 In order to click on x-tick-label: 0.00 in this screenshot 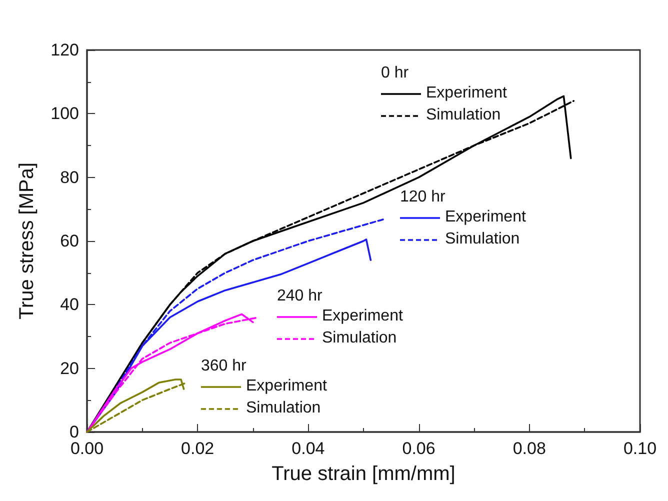, I will do `click(87, 448)`.